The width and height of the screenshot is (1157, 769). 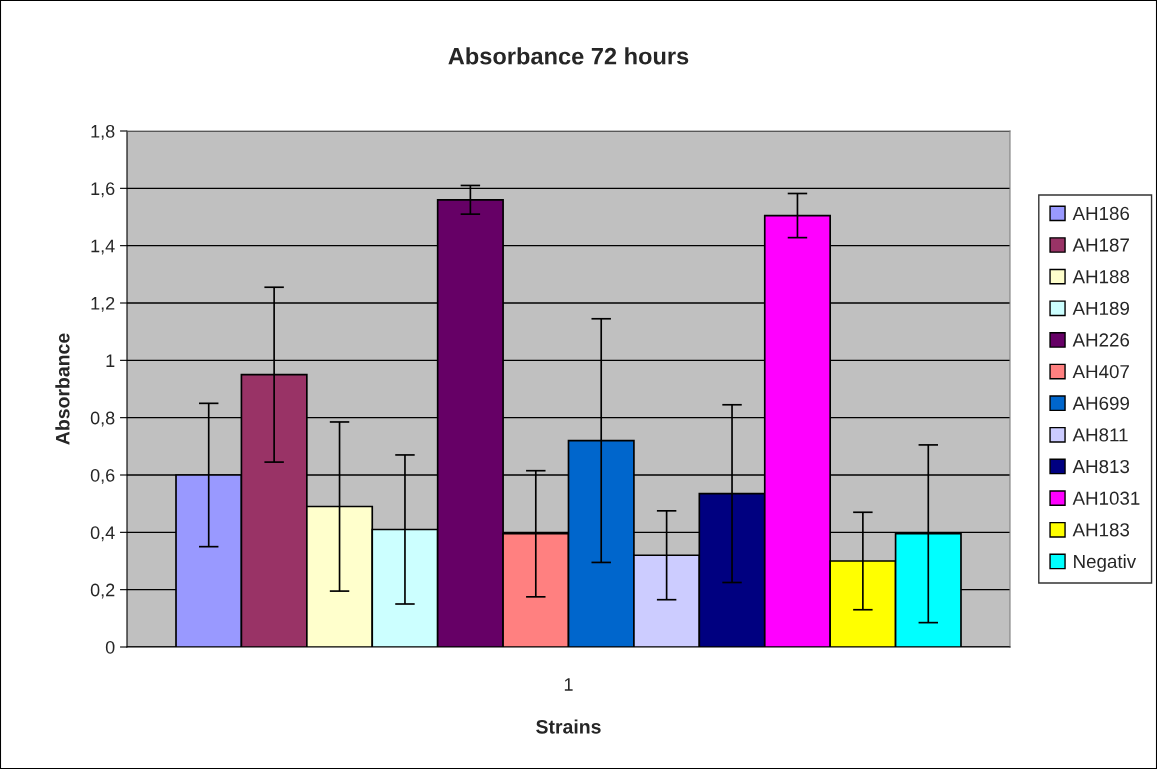 What do you see at coordinates (102, 476) in the screenshot?
I see `y-tick-label: 0,6` at bounding box center [102, 476].